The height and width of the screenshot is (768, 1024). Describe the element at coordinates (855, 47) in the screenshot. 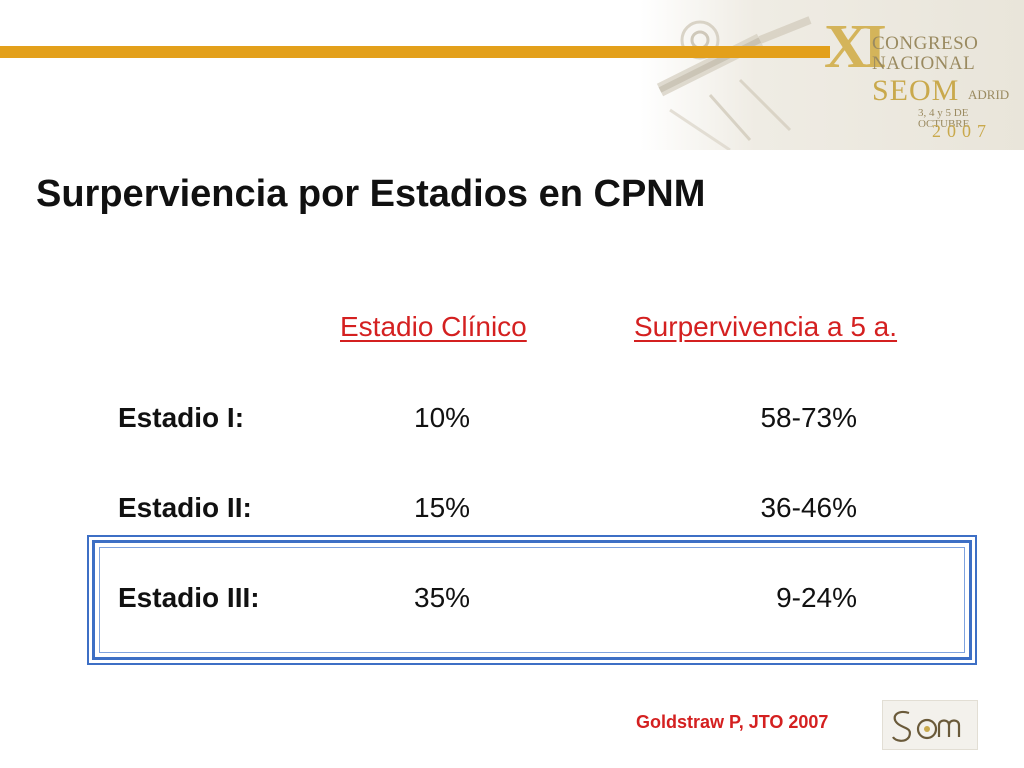

I see `logo-roman-numeral: XI` at that location.